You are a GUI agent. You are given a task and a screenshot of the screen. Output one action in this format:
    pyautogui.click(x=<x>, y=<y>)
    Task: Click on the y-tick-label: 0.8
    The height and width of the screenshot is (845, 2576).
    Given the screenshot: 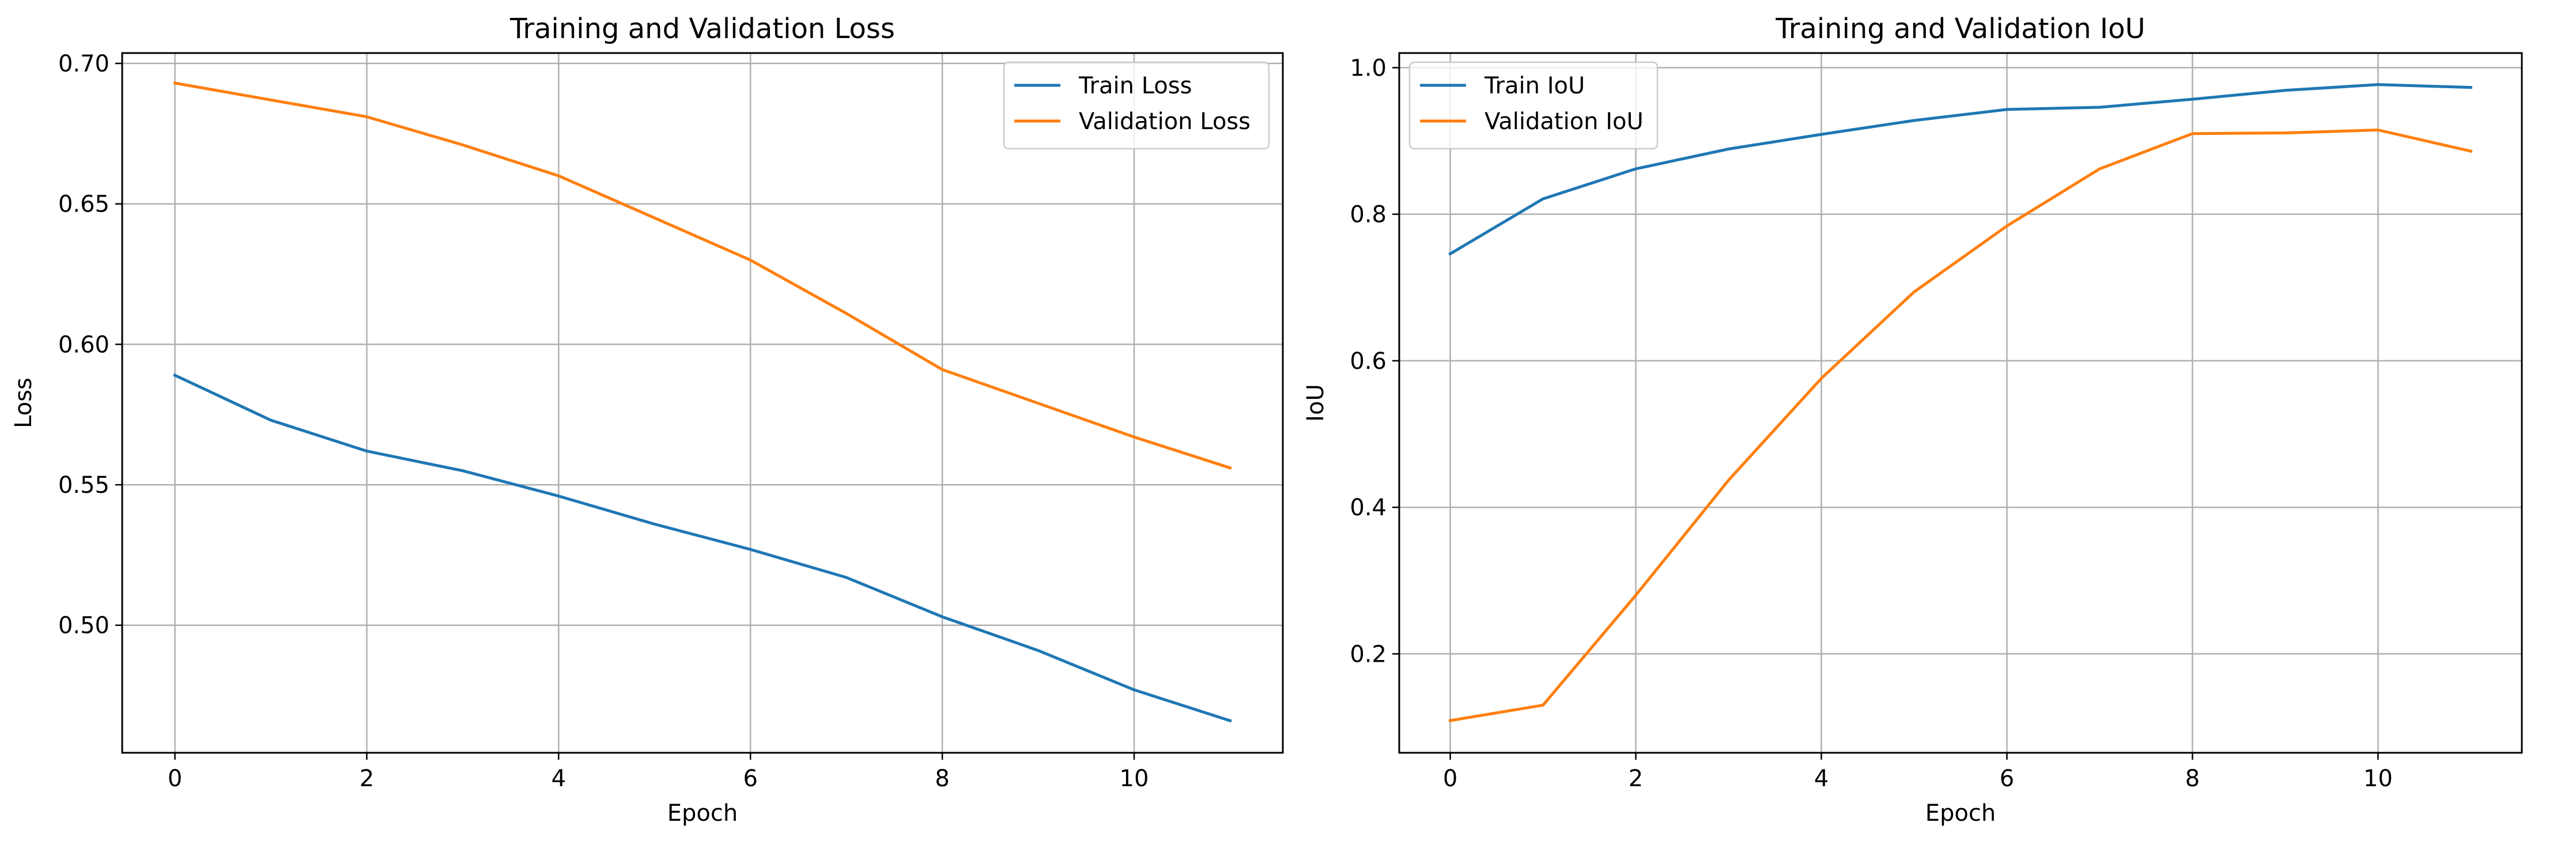 What is the action you would take?
    pyautogui.click(x=1368, y=215)
    